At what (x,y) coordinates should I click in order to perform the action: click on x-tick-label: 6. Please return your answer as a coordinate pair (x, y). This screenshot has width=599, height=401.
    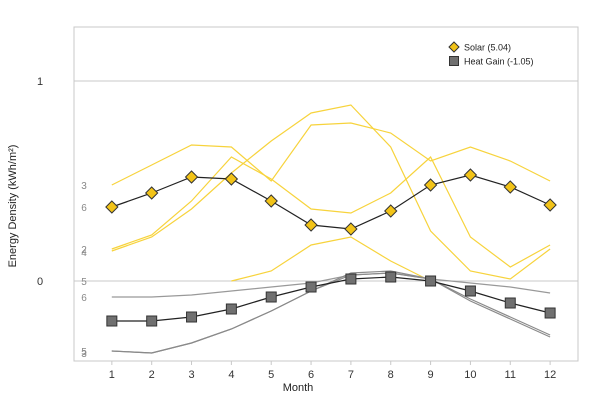
    Looking at the image, I should click on (311, 375).